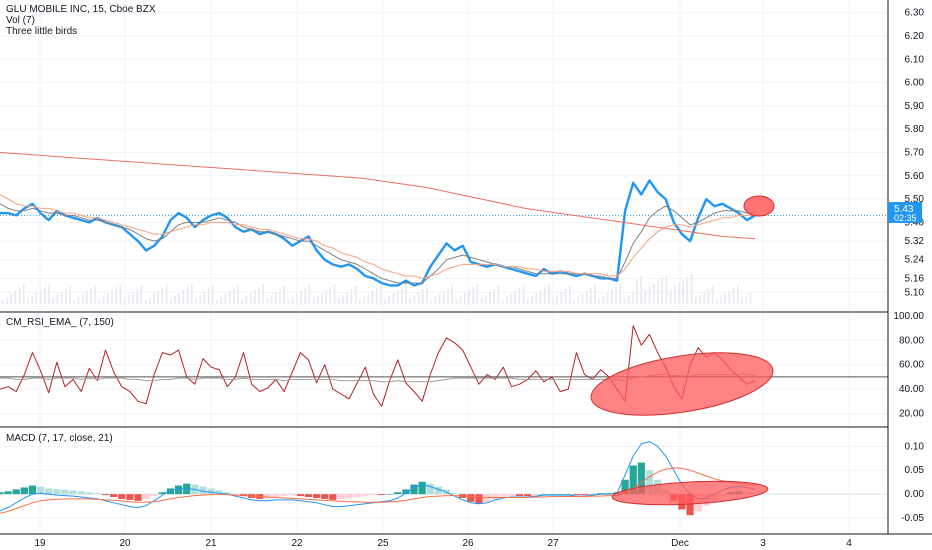  I want to click on macd-legend: MACD (7, 17, close, 21), so click(59, 438).